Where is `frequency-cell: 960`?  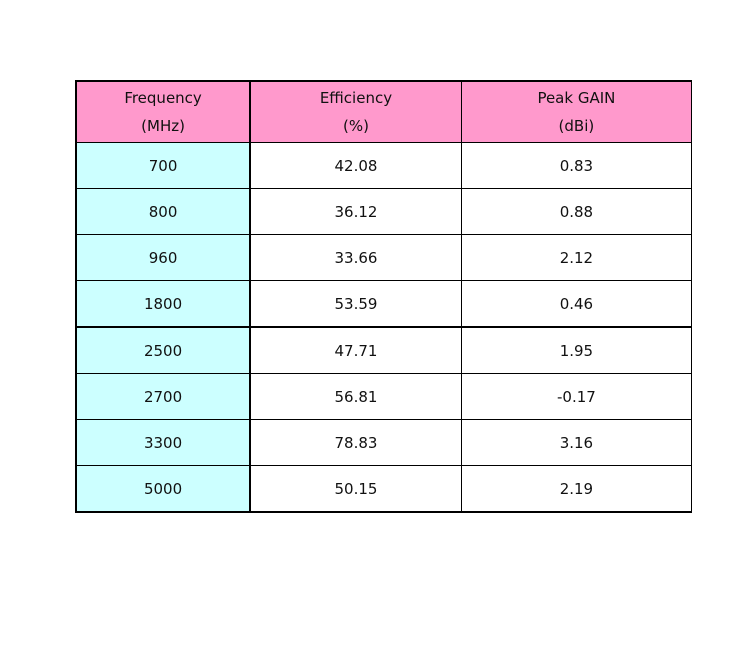 frequency-cell: 960 is located at coordinates (163, 257).